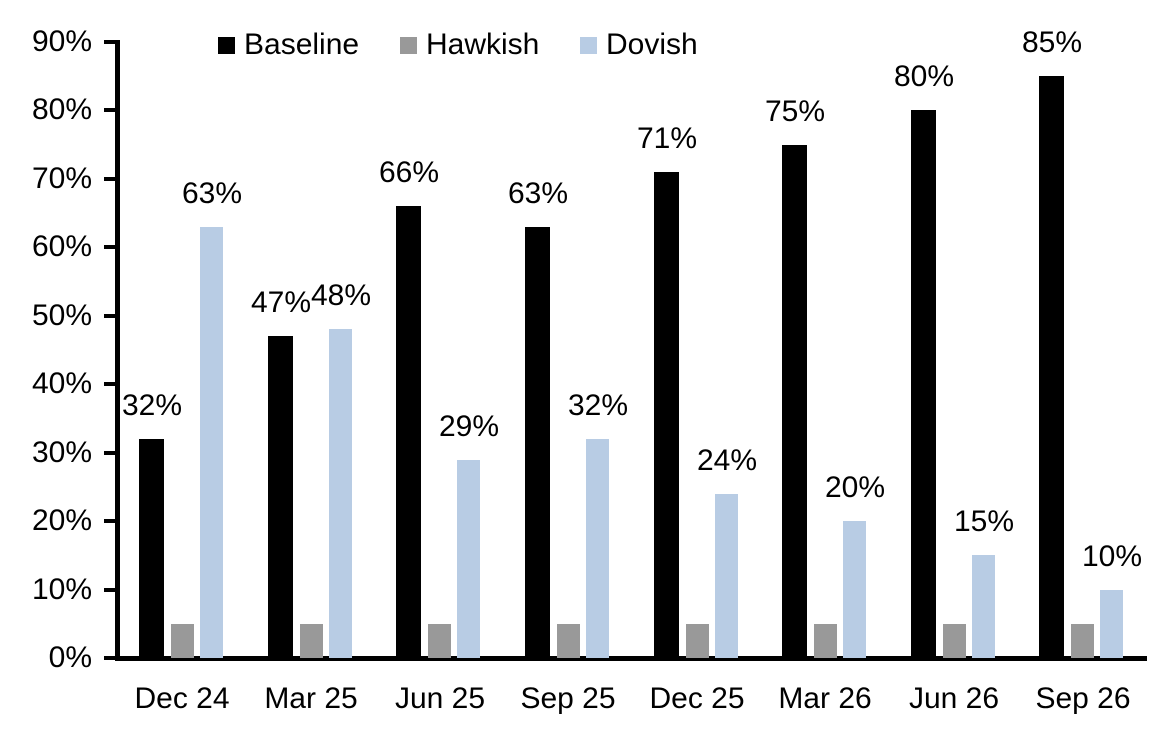  What do you see at coordinates (538, 193) in the screenshot?
I see `value-label-baseline-sep-25: 63%` at bounding box center [538, 193].